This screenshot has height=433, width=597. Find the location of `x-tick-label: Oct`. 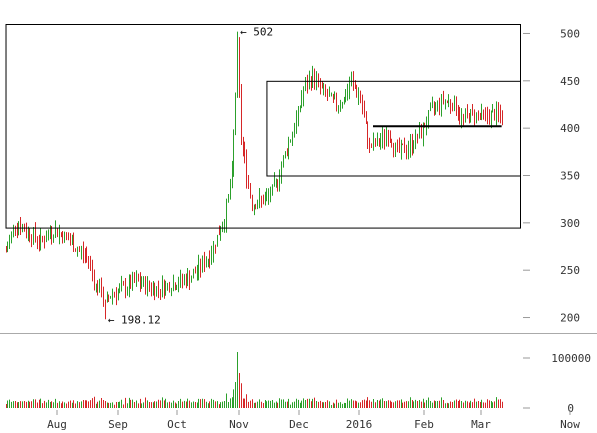

x-tick-label: Oct is located at coordinates (177, 424).